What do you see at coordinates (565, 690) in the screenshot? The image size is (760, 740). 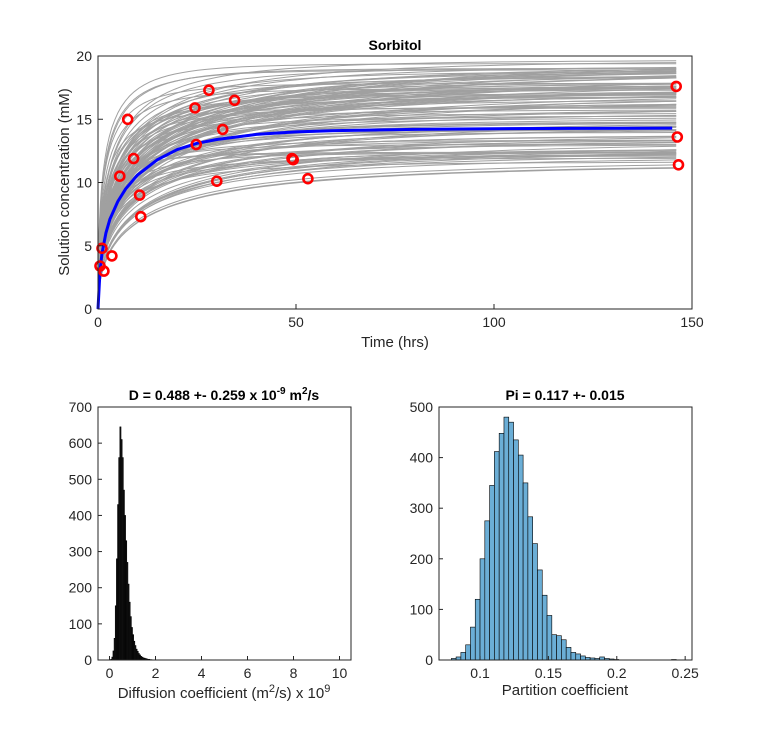 I see `x-axis-label: Partition coefficient` at bounding box center [565, 690].